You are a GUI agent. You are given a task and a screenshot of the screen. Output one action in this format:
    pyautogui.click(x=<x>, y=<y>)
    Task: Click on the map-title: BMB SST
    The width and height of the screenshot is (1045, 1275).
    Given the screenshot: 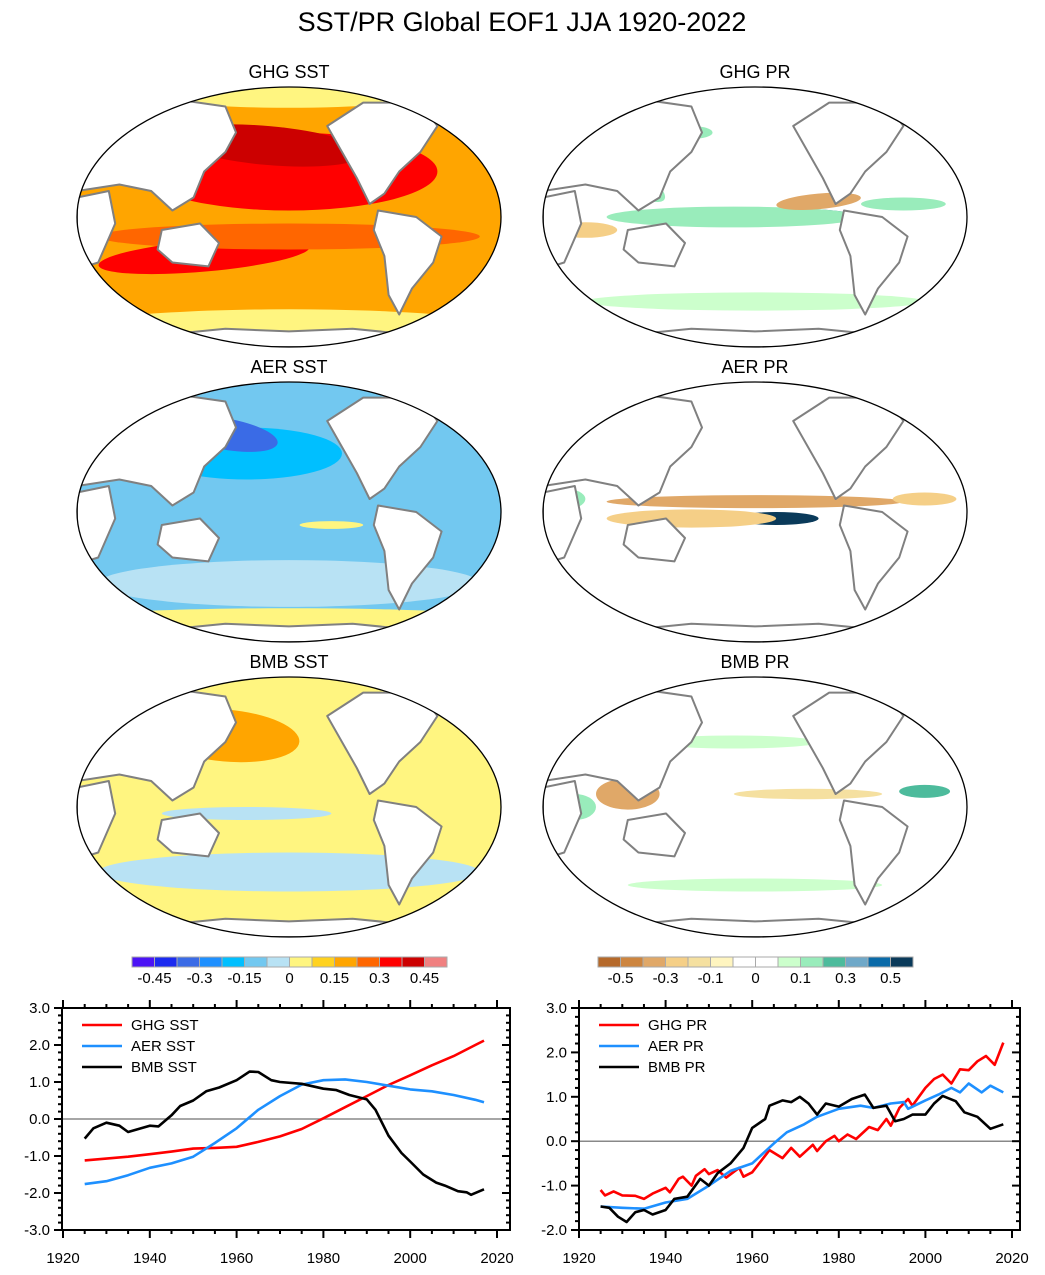 What is the action you would take?
    pyautogui.click(x=288, y=662)
    